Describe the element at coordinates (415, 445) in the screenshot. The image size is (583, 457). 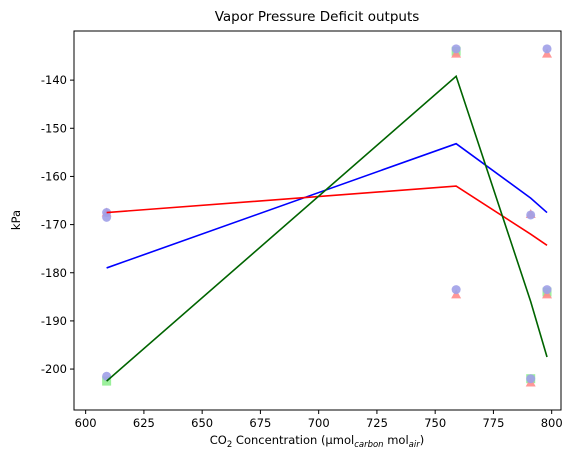
I see `x-label-part: air` at that location.